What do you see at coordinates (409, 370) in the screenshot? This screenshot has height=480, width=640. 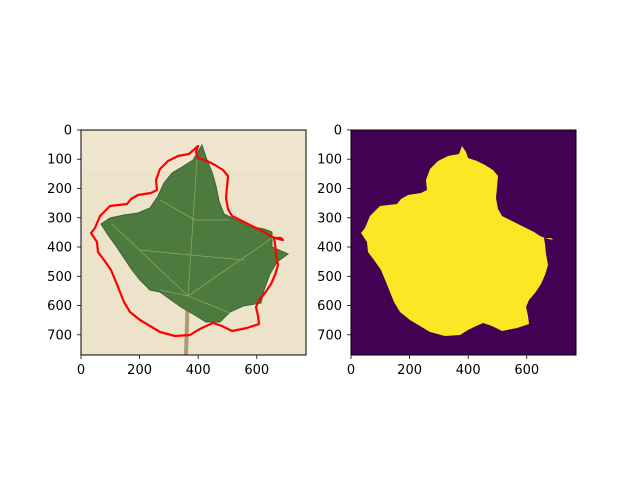 I see `right-xtick-1: 200` at bounding box center [409, 370].